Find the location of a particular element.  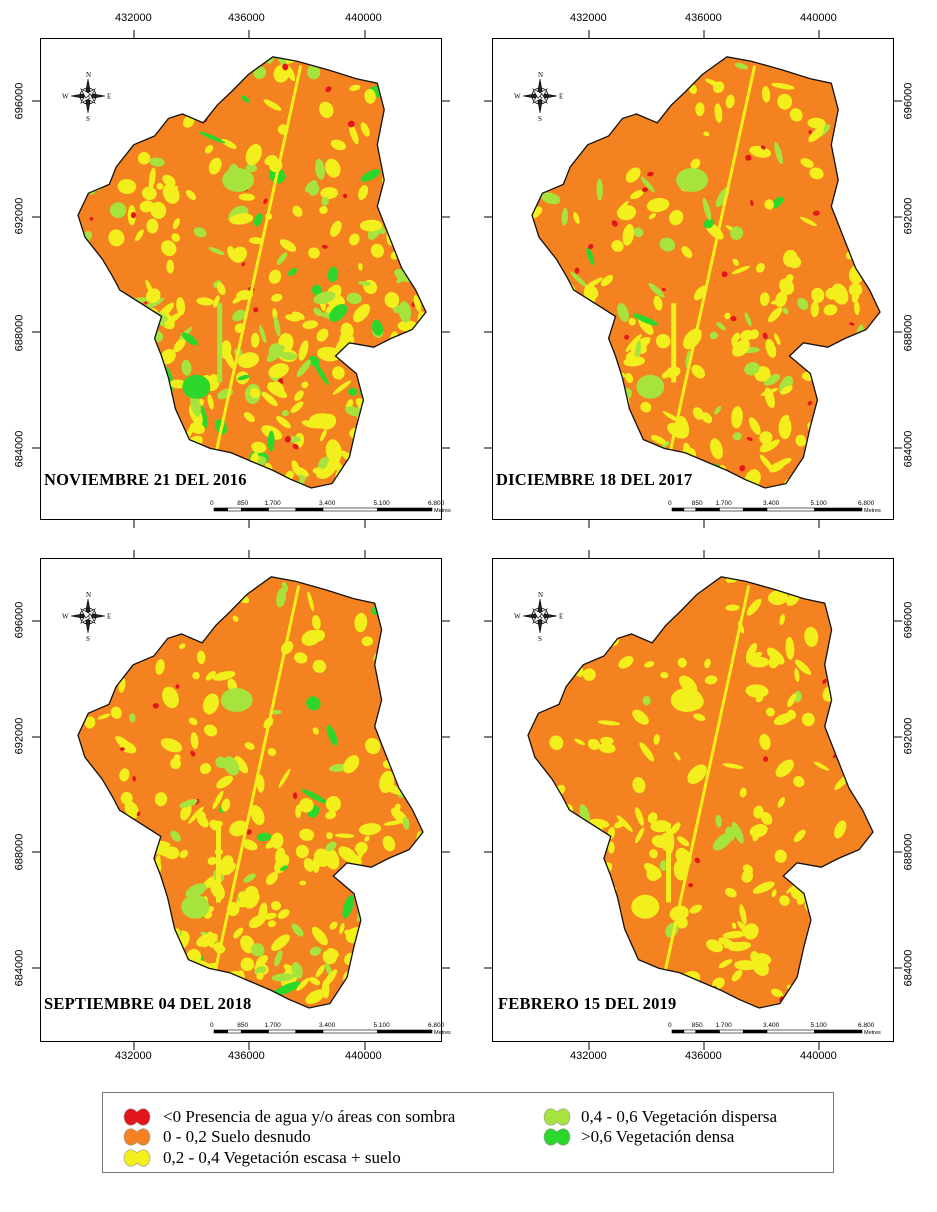

legend-label: >0,6 Vegetación densa is located at coordinates (658, 1136).